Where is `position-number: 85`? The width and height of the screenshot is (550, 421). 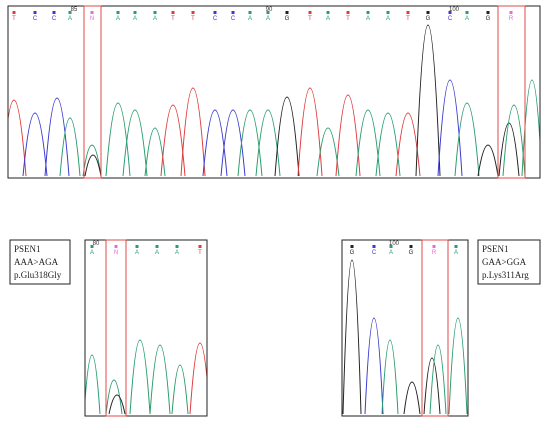 position-number: 85 is located at coordinates (74, 10).